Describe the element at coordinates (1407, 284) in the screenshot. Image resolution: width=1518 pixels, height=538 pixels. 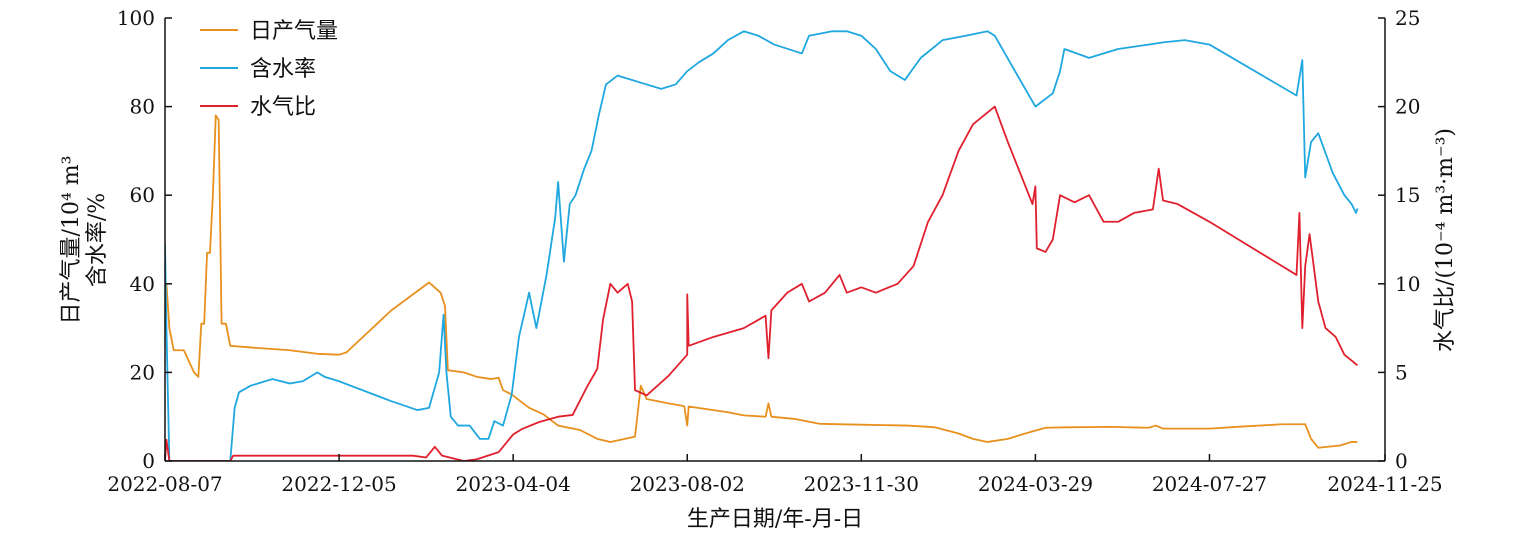
I see `y-right-tick-label: 10` at that location.